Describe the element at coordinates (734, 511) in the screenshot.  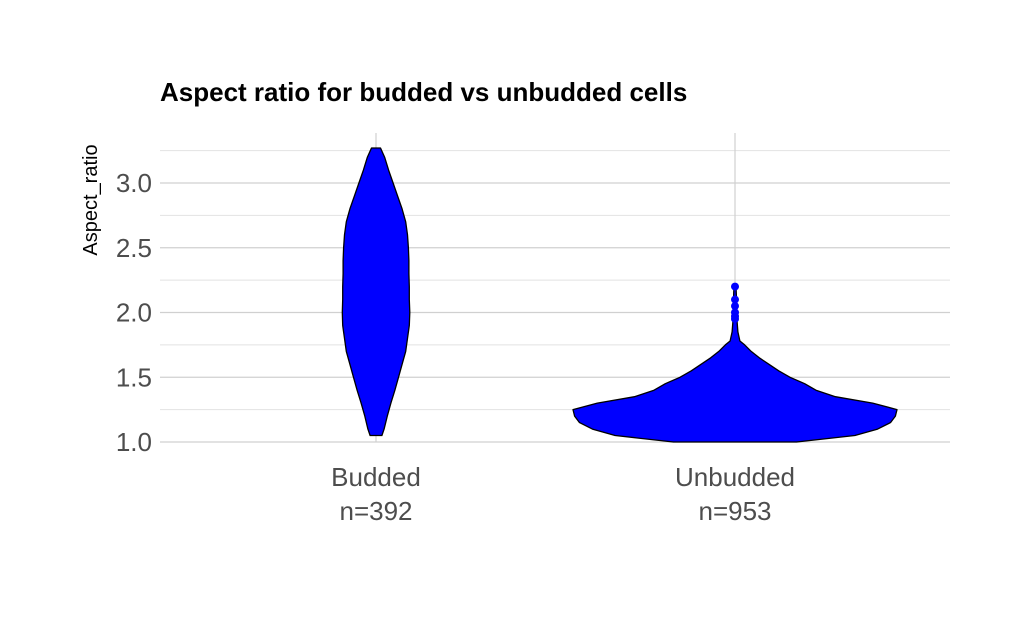
I see `x-category-count: n=953` at that location.